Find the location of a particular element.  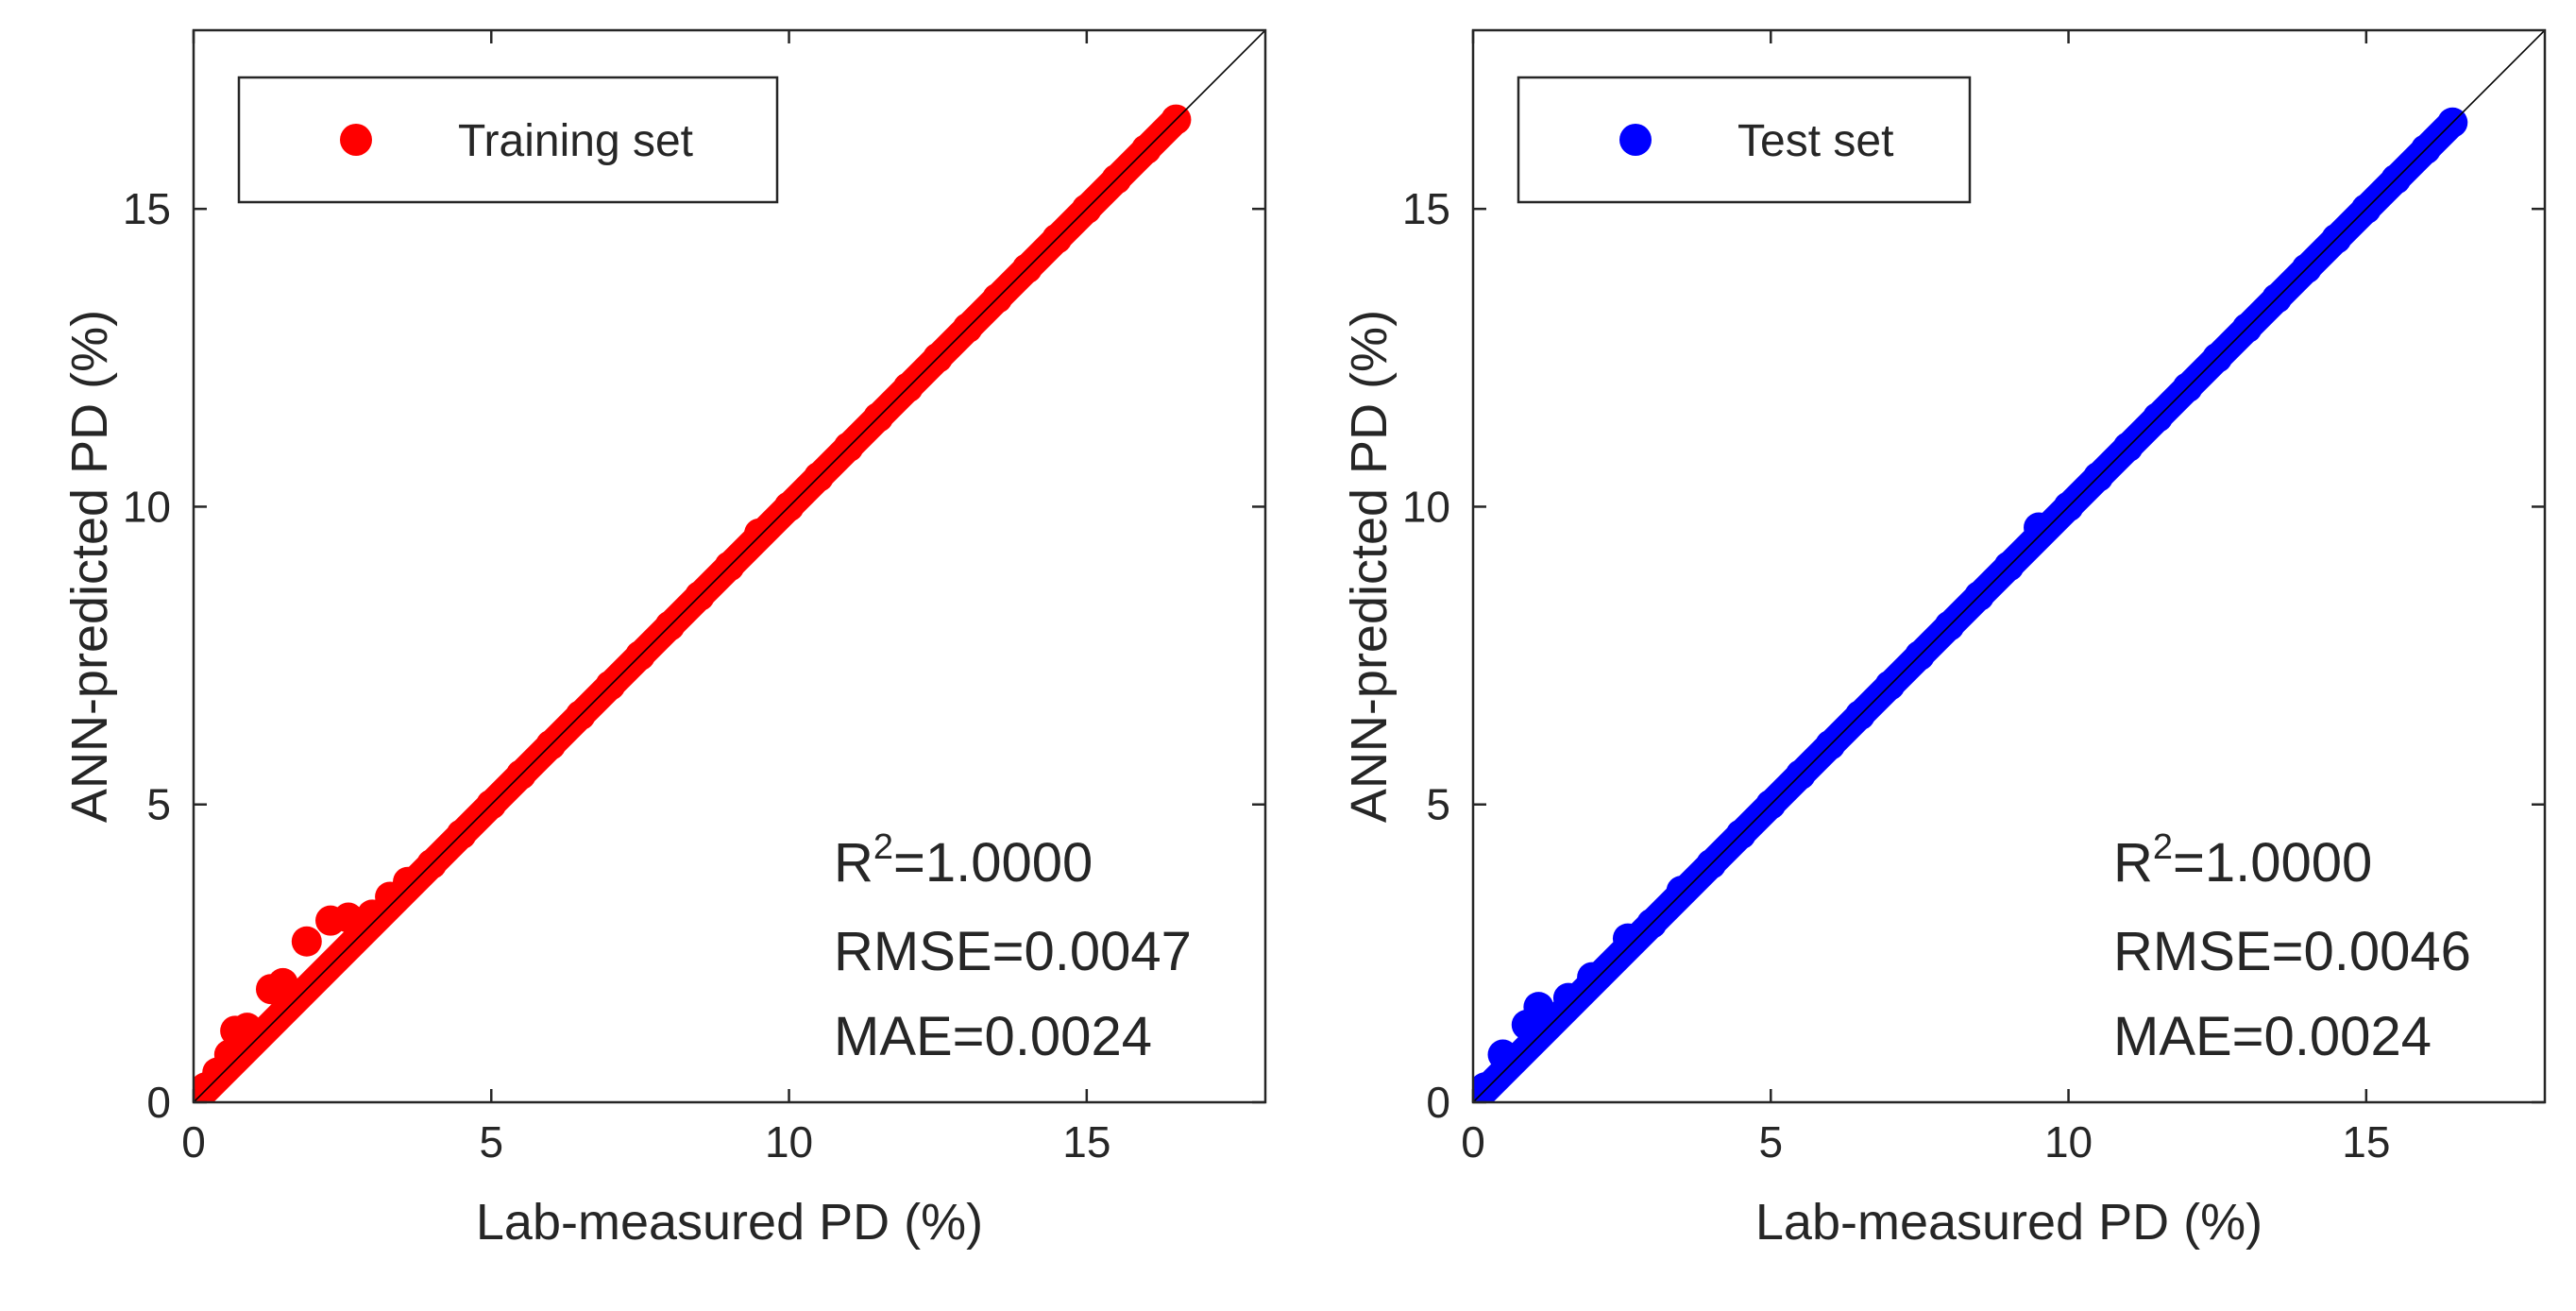

rmse-annotation: RMSE=0.0047 is located at coordinates (1013, 951).